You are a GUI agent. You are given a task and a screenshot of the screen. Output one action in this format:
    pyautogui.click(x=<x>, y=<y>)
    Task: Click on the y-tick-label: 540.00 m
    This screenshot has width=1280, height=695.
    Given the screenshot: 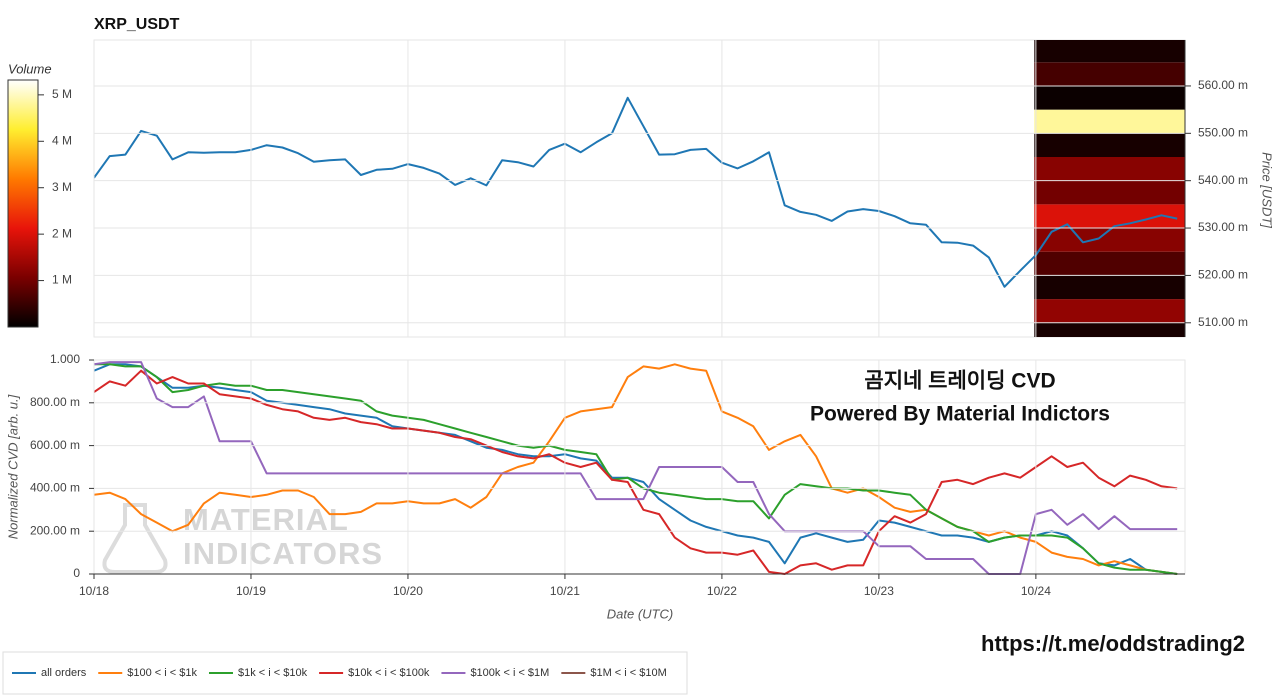 What is the action you would take?
    pyautogui.click(x=1223, y=180)
    